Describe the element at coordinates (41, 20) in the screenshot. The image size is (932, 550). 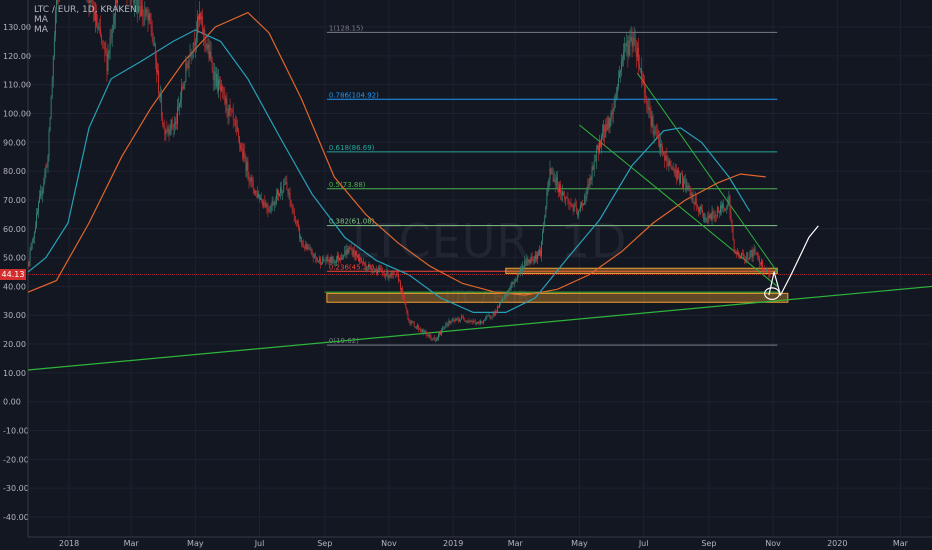
I see `indicator-ma-1: MA` at that location.